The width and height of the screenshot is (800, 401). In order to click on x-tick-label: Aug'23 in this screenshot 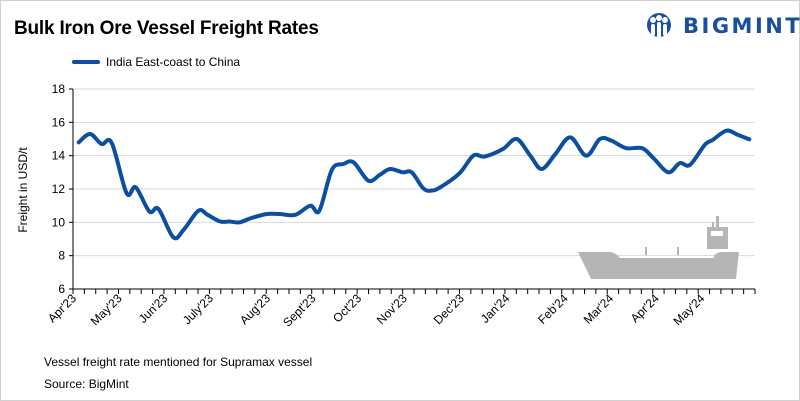, I will do `click(255, 309)`.